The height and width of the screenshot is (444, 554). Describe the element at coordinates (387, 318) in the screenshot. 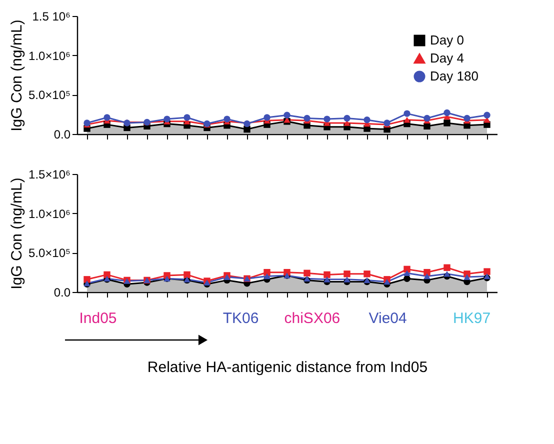

I see `text: Vie04` at that location.